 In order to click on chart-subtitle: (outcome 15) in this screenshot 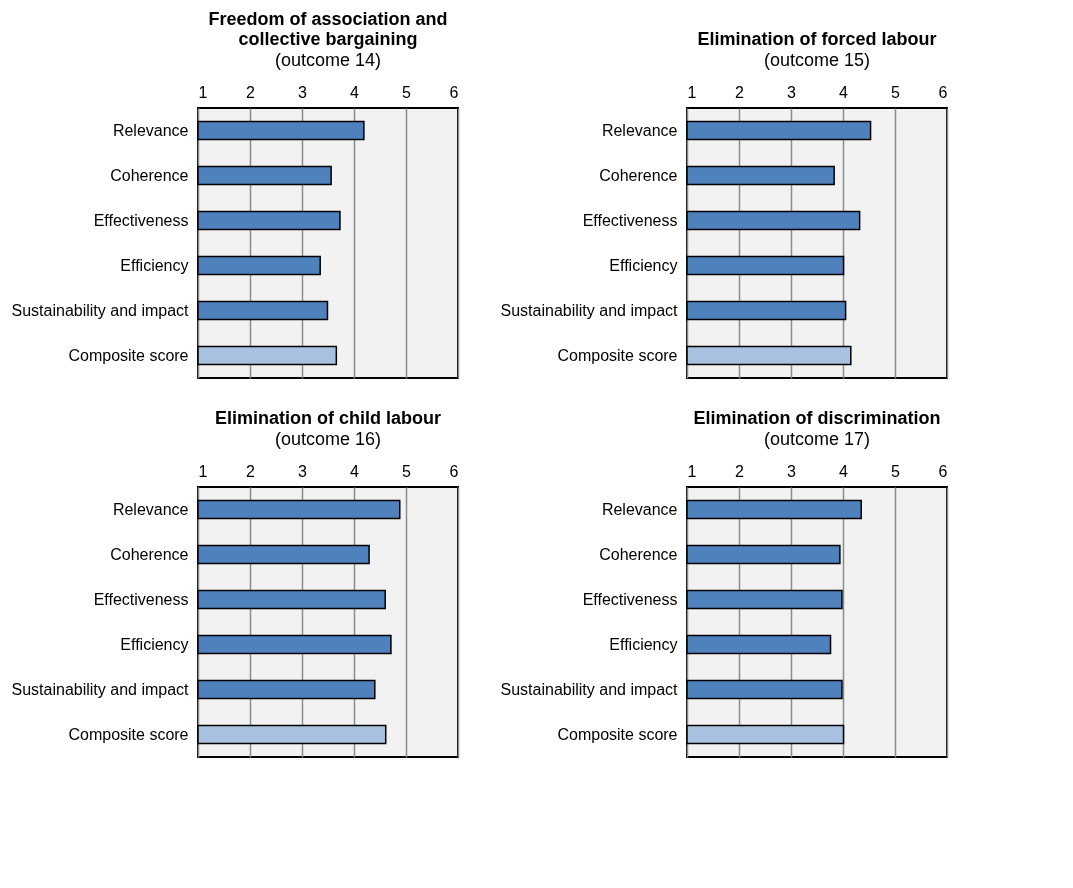, I will do `click(817, 60)`.